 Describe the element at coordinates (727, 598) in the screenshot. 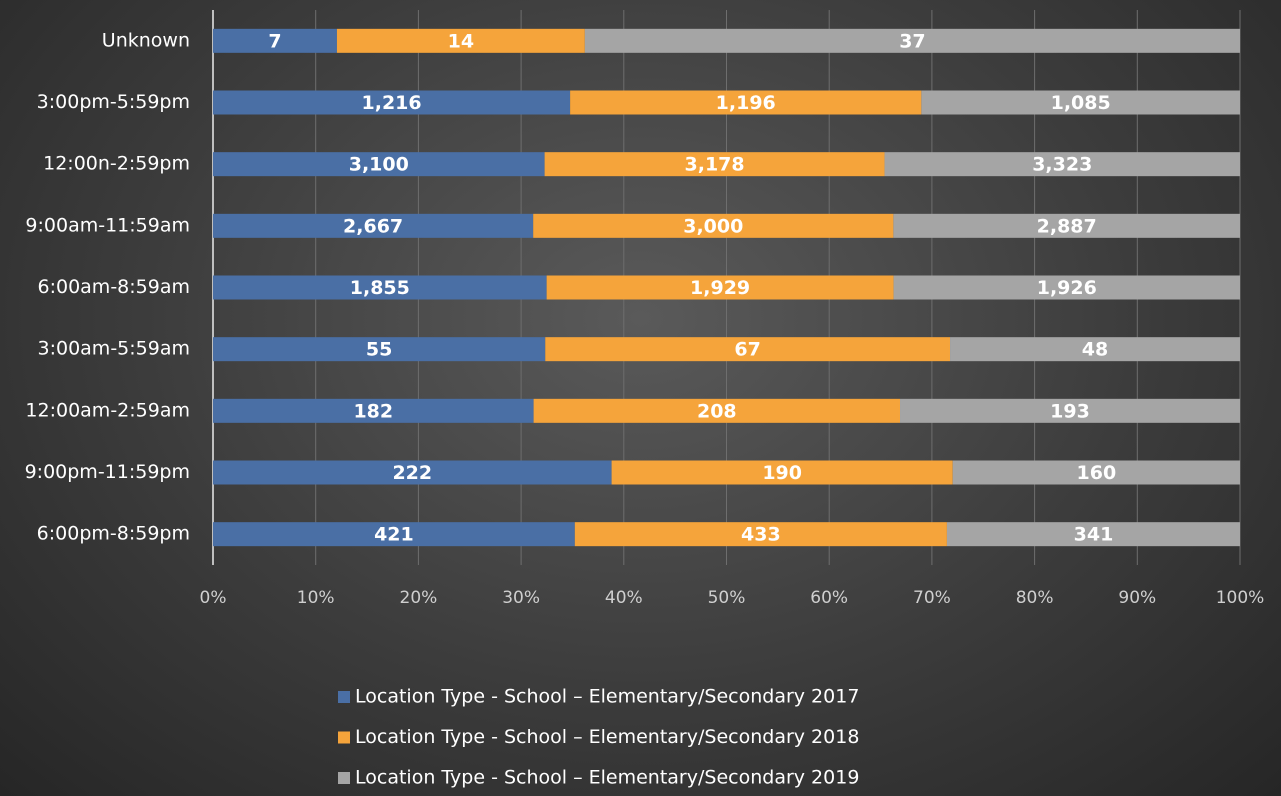

I see `x-tick-label: 50%` at that location.